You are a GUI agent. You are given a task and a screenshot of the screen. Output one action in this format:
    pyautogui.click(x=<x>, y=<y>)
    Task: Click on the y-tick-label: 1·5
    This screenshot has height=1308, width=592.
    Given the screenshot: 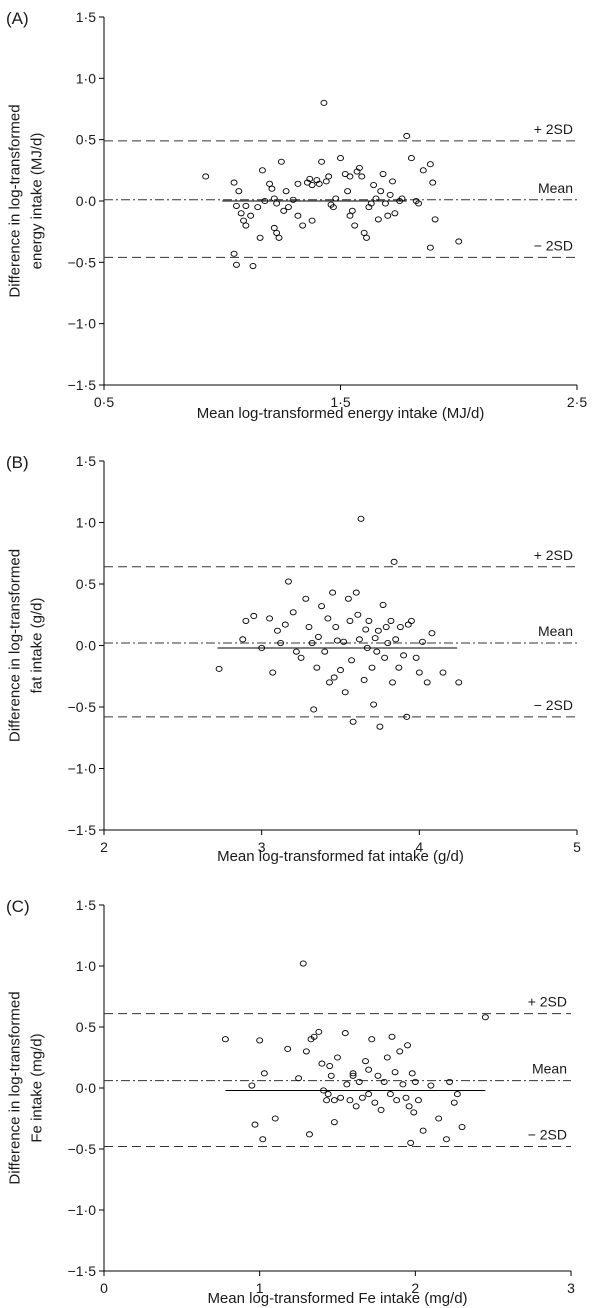 What is the action you would take?
    pyautogui.click(x=86, y=461)
    